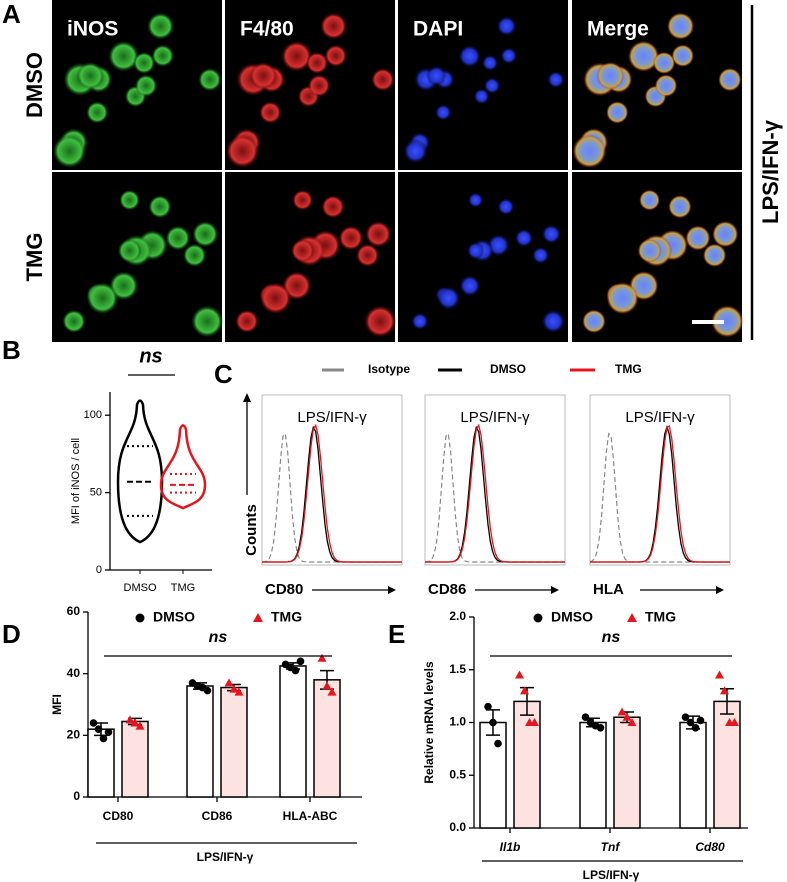  What do you see at coordinates (710, 847) in the screenshot?
I see `x-tick-label: Cd80` at bounding box center [710, 847].